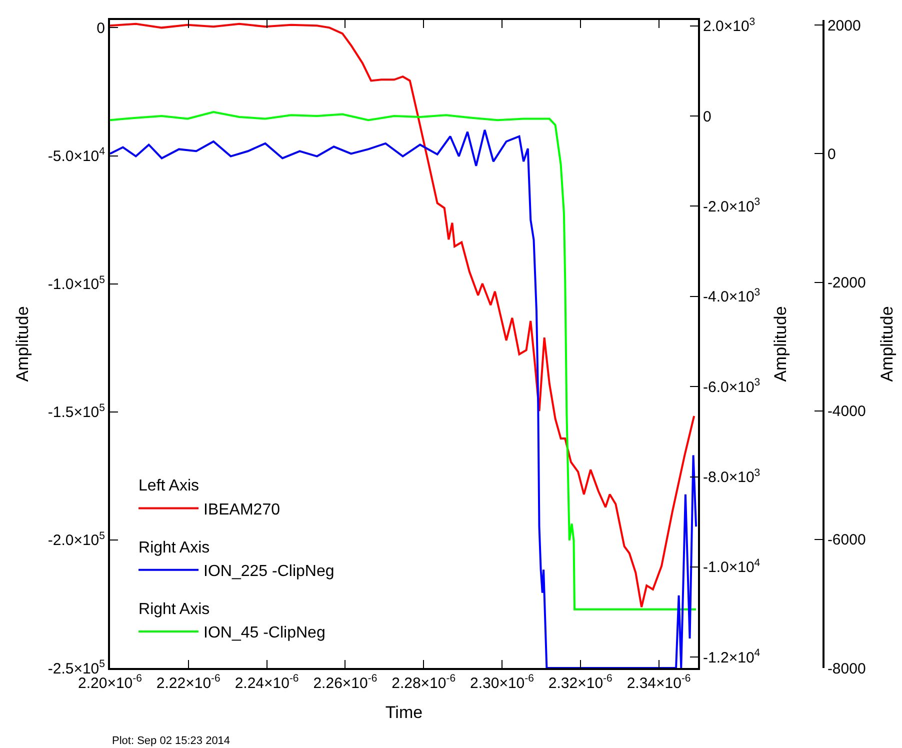 Image resolution: width=902 pixels, height=748 pixels. I want to click on x-tick-label: 2.24×10$^{-6}$, so click(266, 682).